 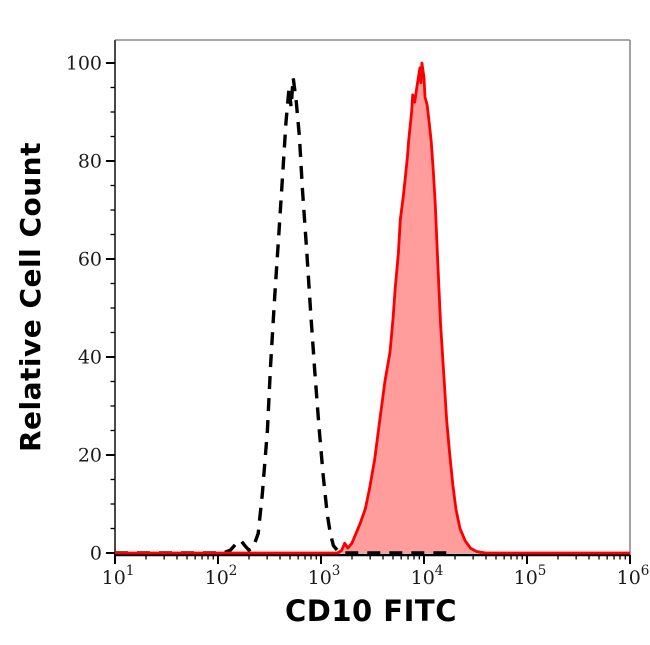 What do you see at coordinates (324, 576) in the screenshot?
I see `x-tick-label: 10³` at bounding box center [324, 576].